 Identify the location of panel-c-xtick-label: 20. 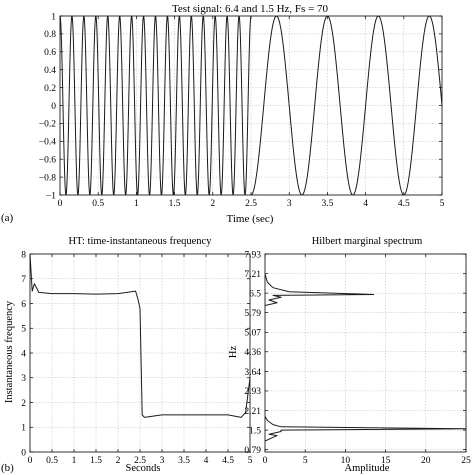
(426, 461).